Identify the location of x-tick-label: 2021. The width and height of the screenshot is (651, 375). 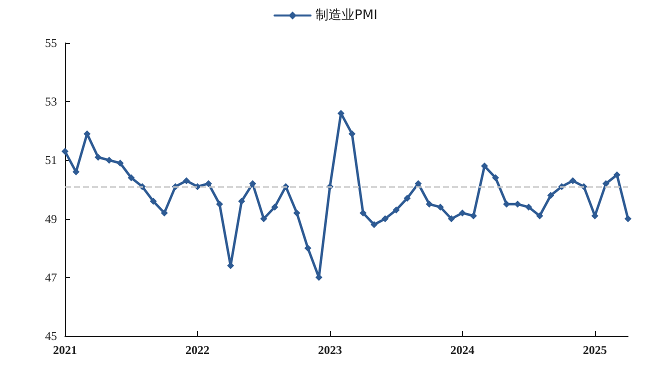
(65, 350).